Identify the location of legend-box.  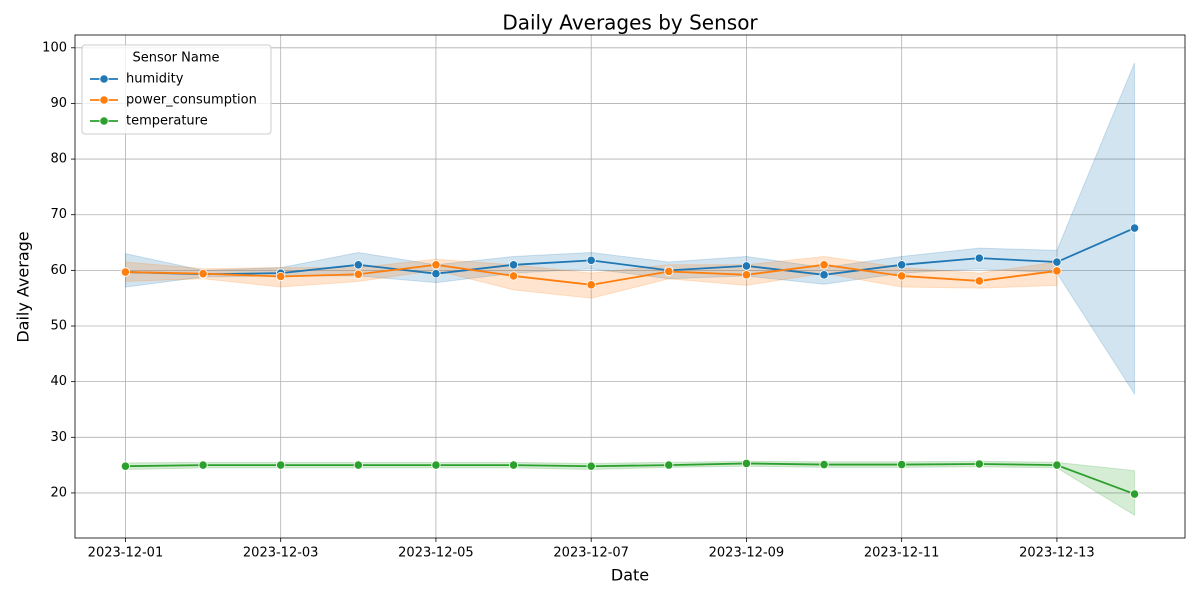
(176, 89).